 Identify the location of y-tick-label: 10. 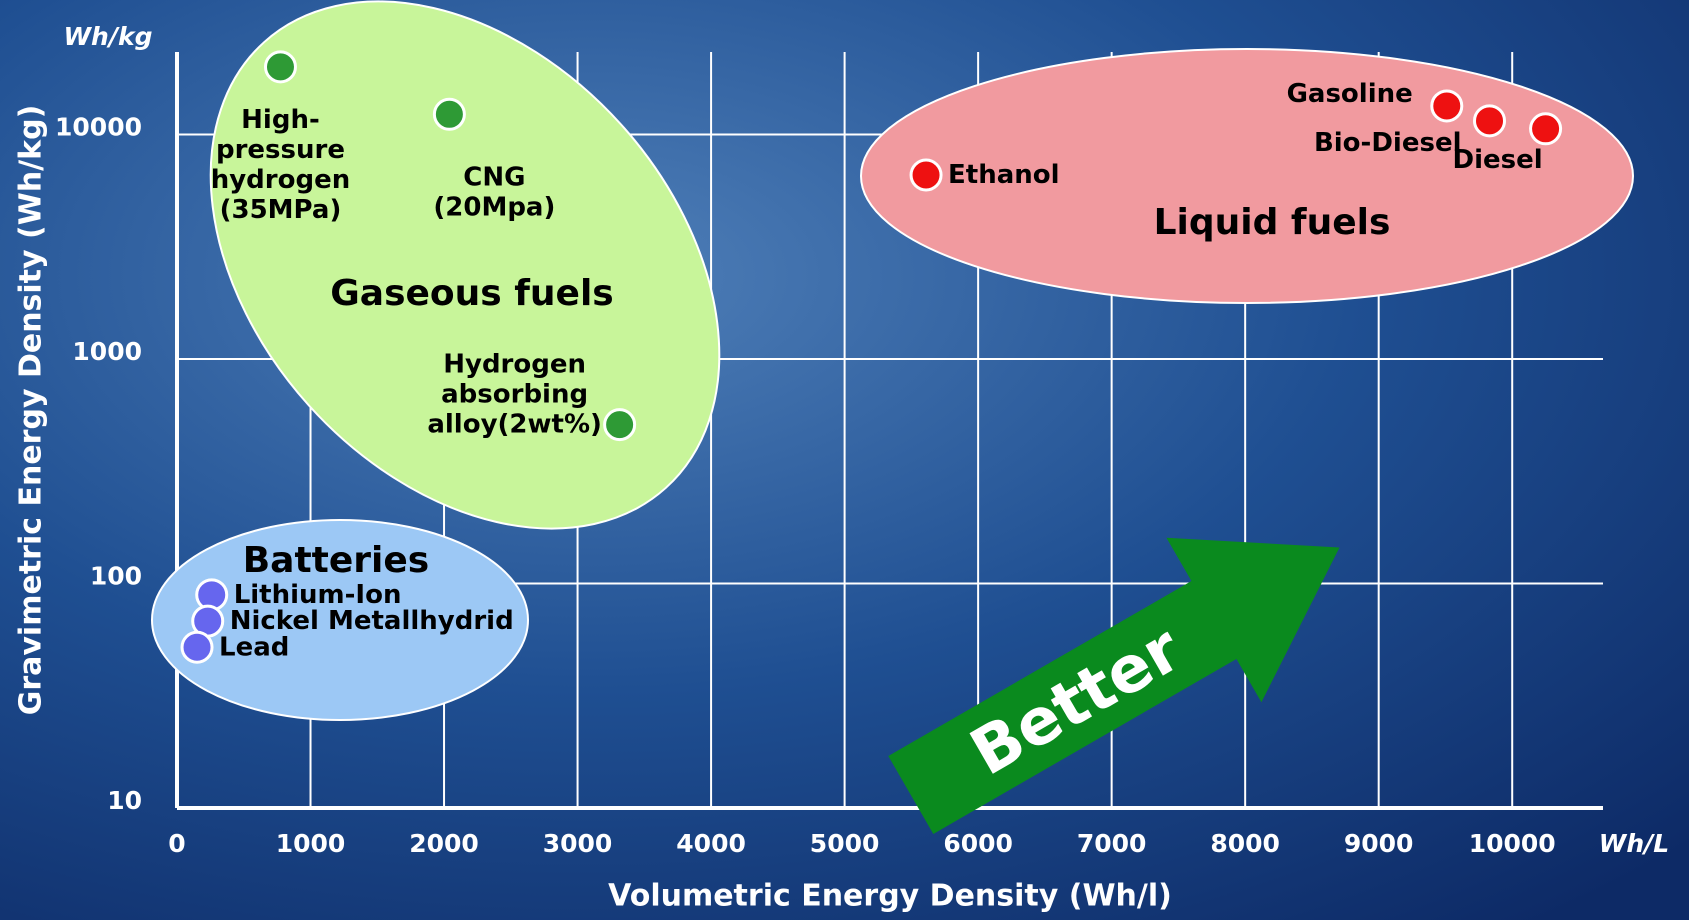
(124, 800).